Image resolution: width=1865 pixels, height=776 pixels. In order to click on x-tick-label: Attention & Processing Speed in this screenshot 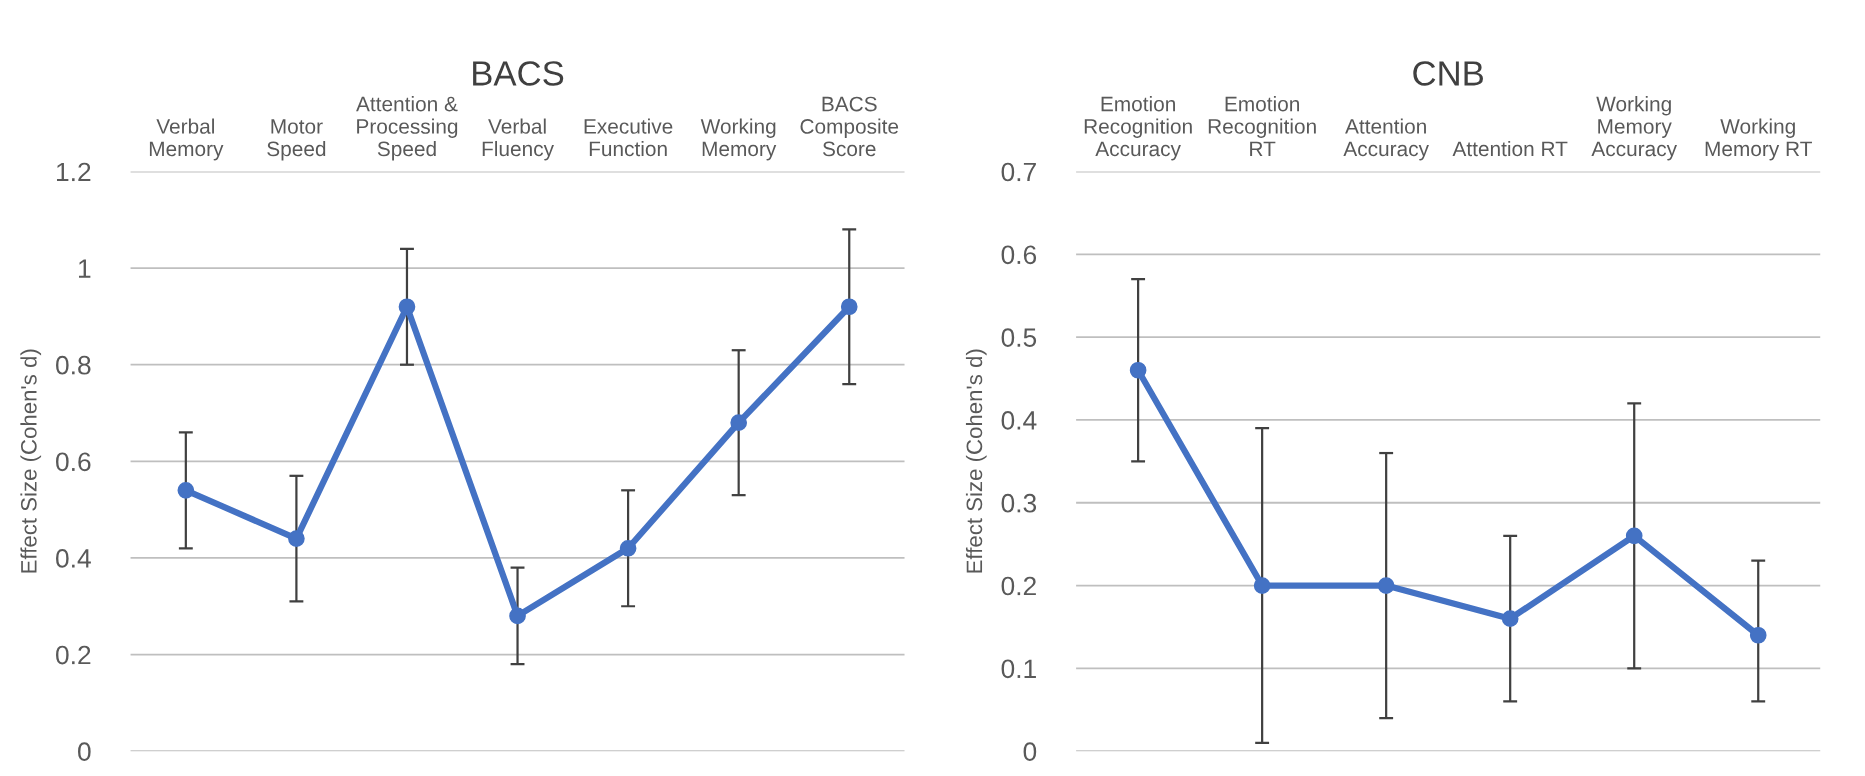, I will do `click(407, 128)`.